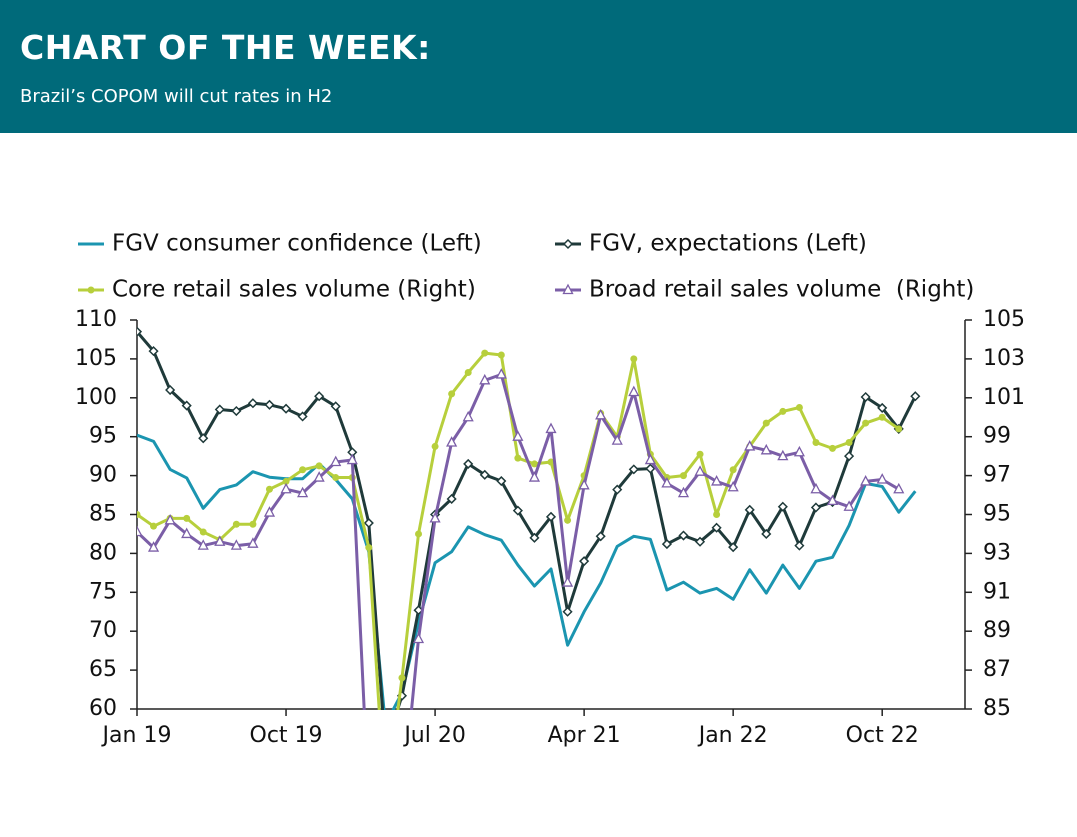 This screenshot has width=1077, height=837. What do you see at coordinates (1004, 397) in the screenshot?
I see `y2-tick-label: 101` at bounding box center [1004, 397].